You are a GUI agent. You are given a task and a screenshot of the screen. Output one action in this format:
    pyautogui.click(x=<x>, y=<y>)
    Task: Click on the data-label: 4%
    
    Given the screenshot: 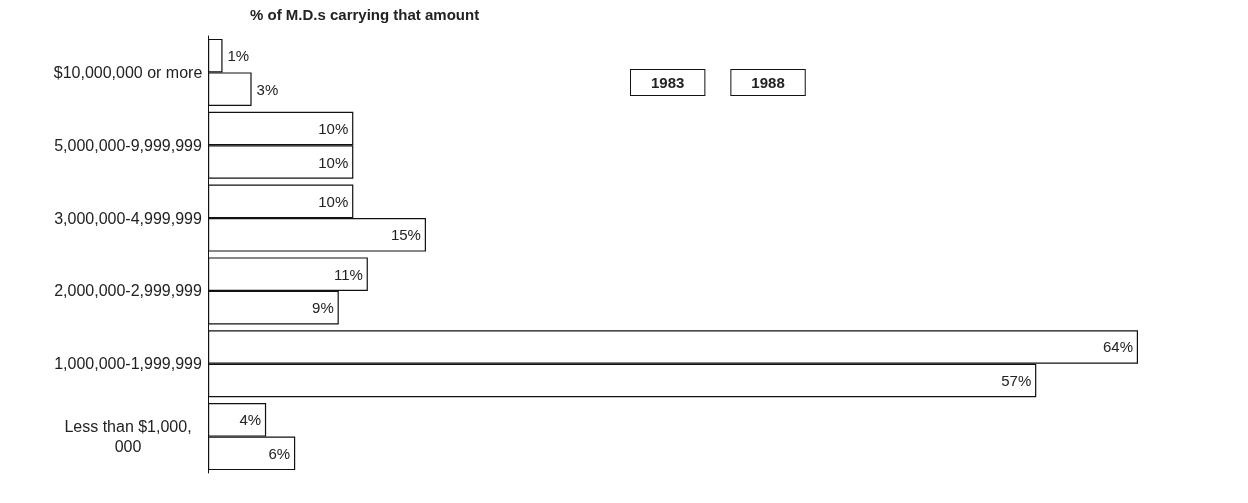 What is the action you would take?
    pyautogui.click(x=250, y=420)
    